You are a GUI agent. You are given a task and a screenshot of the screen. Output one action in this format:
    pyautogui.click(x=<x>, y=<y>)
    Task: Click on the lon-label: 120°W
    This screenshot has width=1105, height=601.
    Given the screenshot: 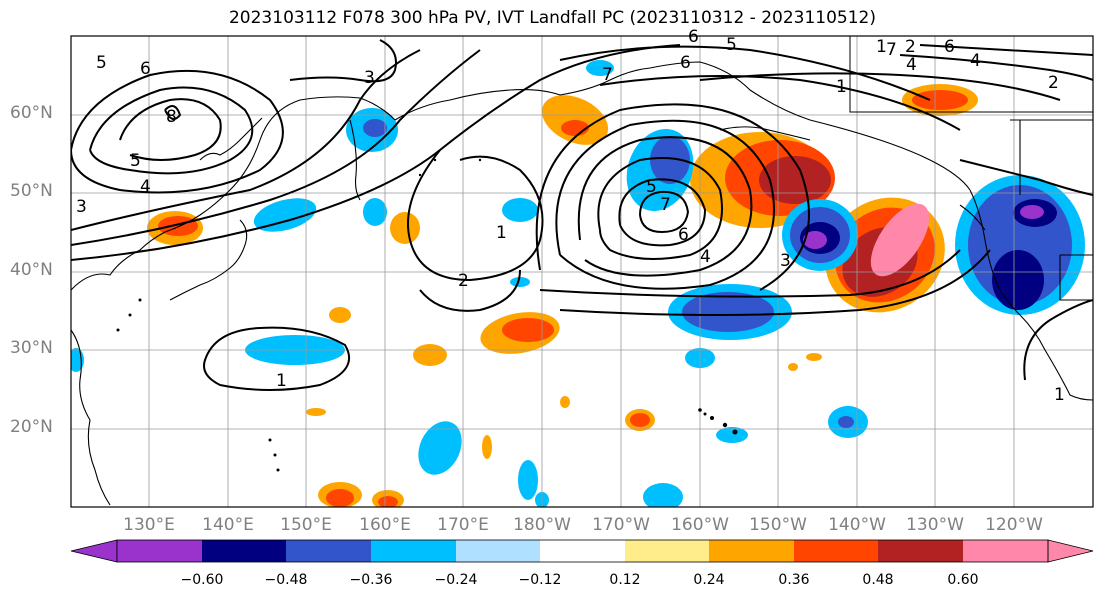 What is the action you would take?
    pyautogui.click(x=1014, y=525)
    